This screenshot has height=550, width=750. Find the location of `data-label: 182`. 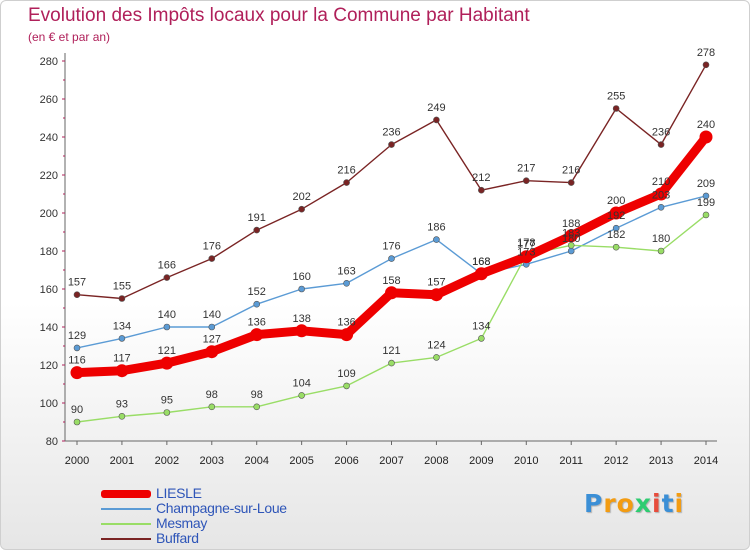

data-label: 182 is located at coordinates (616, 235).